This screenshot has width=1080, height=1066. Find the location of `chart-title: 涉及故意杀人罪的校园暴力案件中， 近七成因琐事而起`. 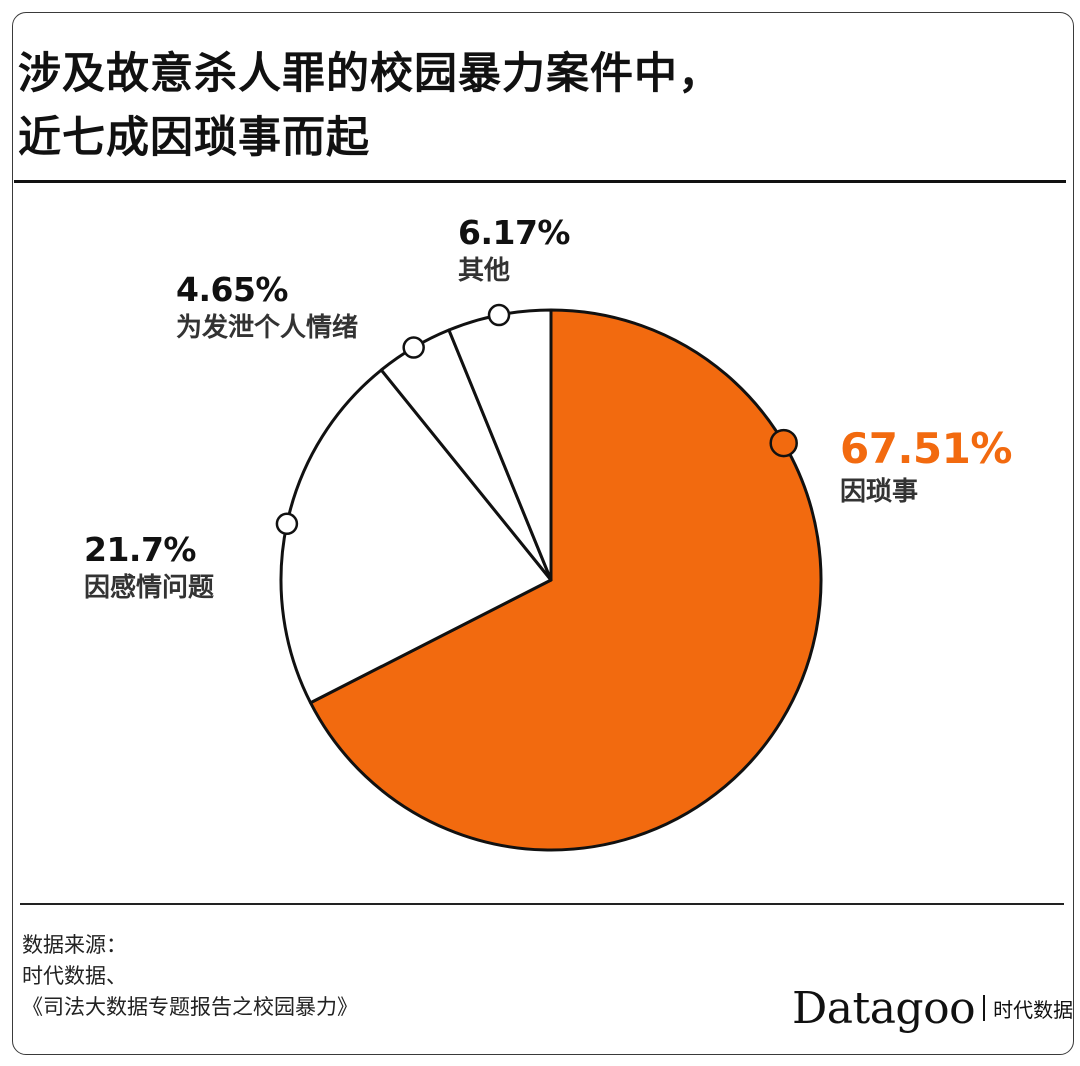

chart-title: 涉及故意杀人罪的校园暴力案件中， 近七成因琐事而起 is located at coordinates (468, 106).